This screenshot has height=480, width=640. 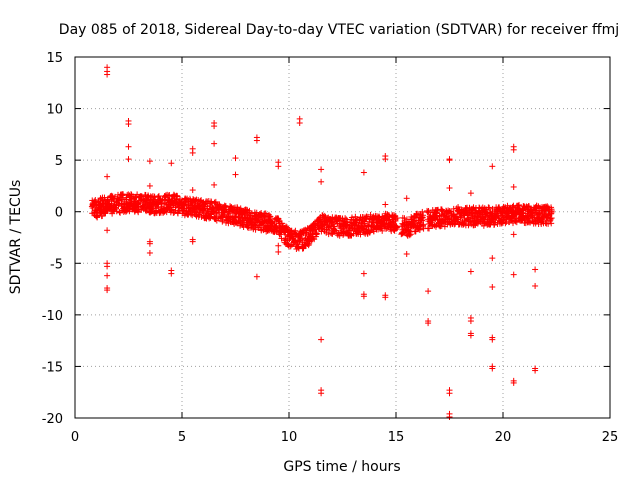 I want to click on y-tick-label: -20, so click(x=52, y=419).